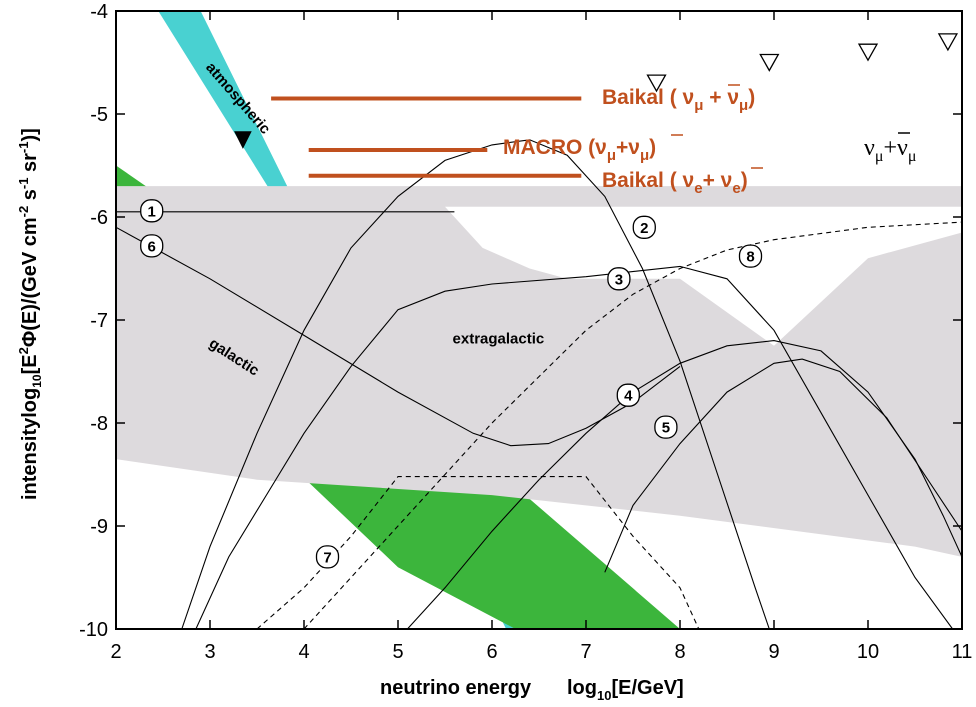  I want to click on x-tick-label-6: 6, so click(491, 652).